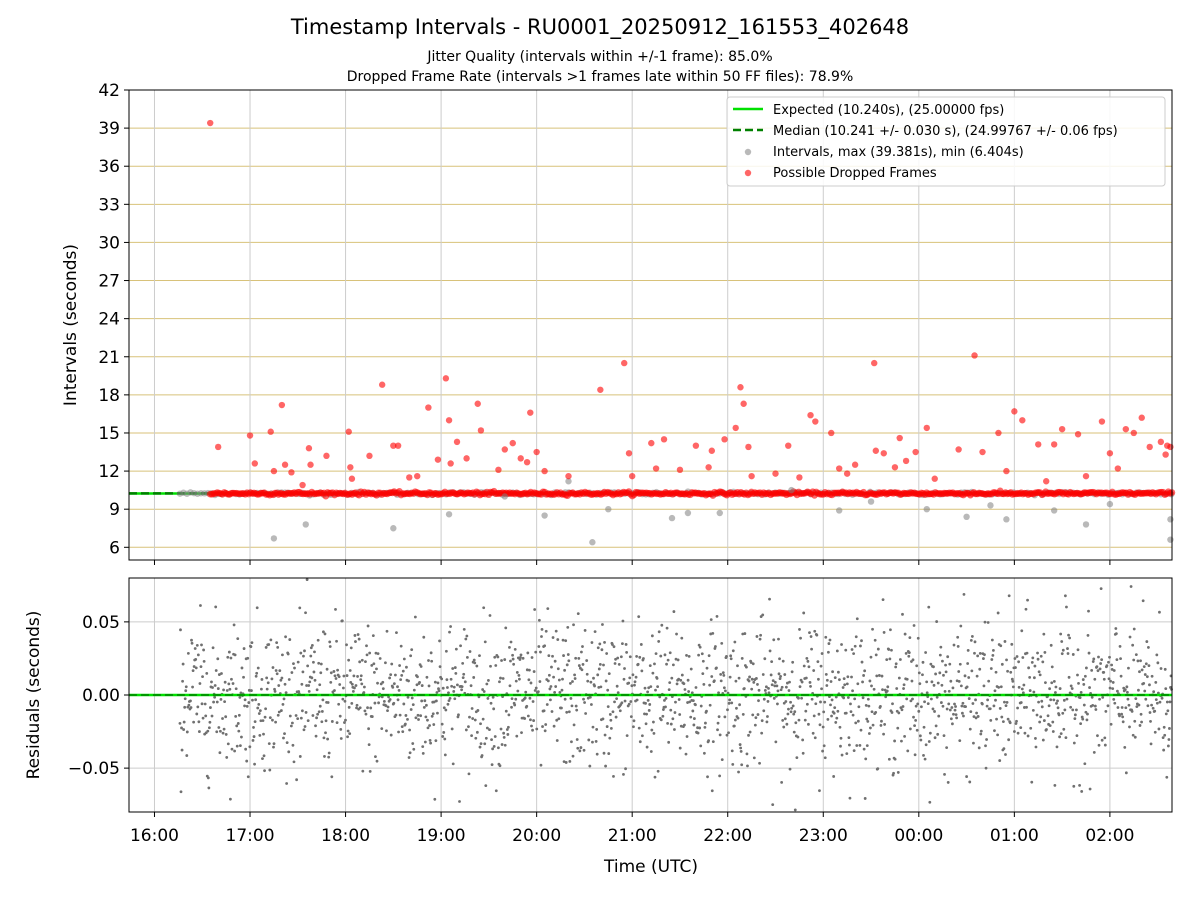 The image size is (1200, 900). What do you see at coordinates (688, 513) in the screenshot?
I see `interval-point` at bounding box center [688, 513].